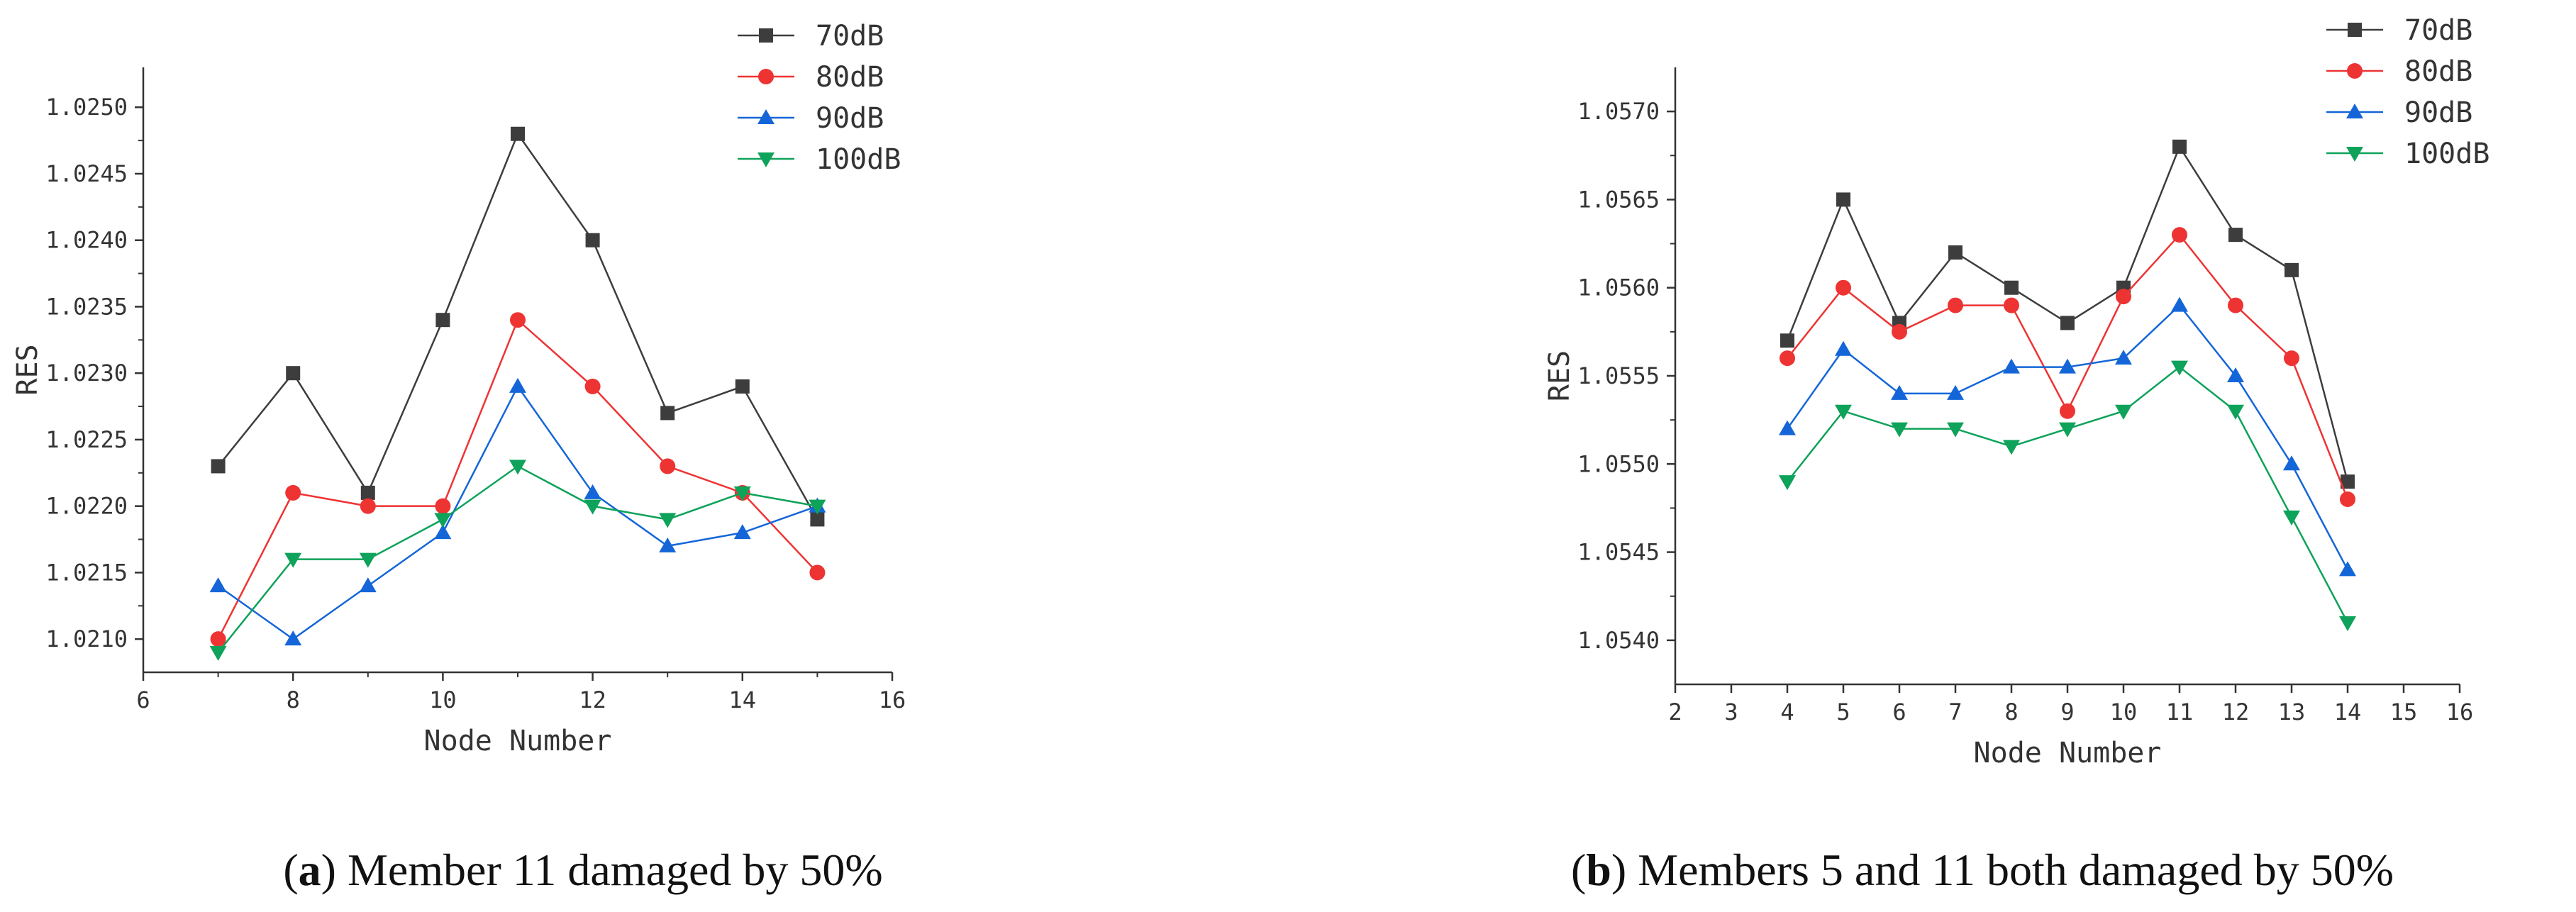 This screenshot has width=2576, height=912. Describe the element at coordinates (517, 479) in the screenshot. I see `series-line-80dB` at that location.